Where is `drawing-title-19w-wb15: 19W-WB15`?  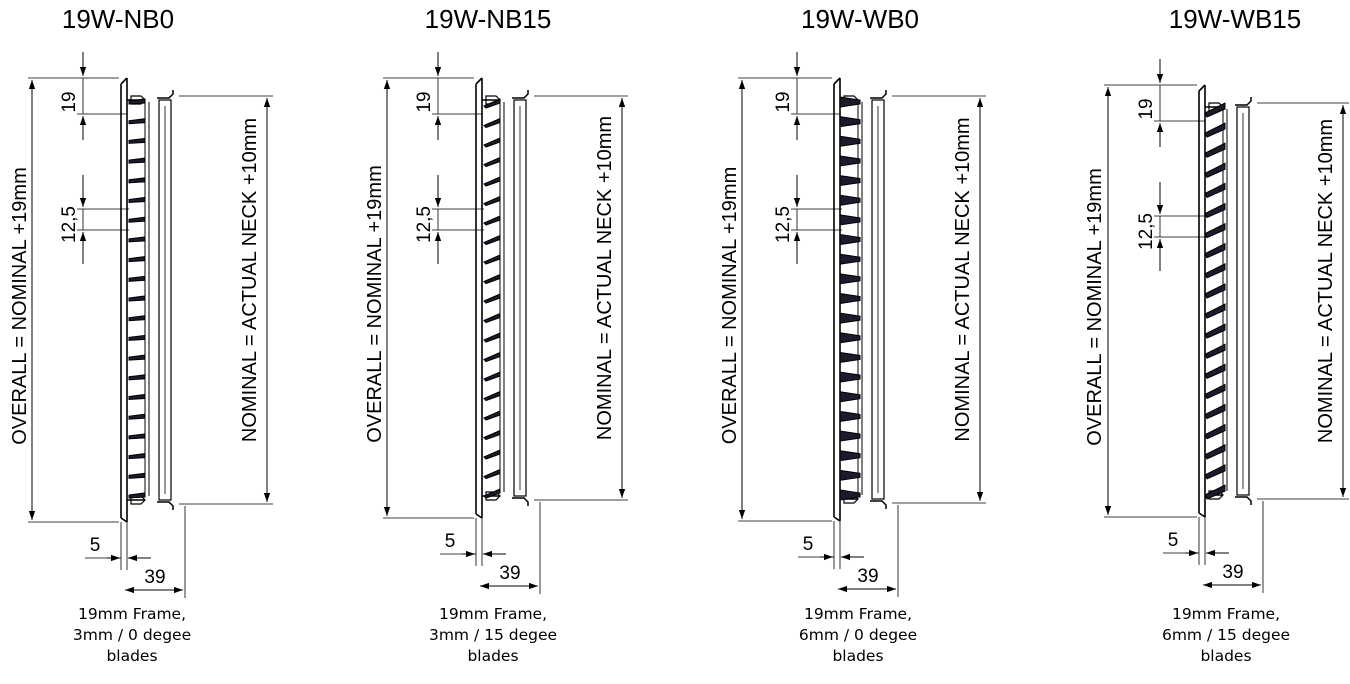
drawing-title-19w-wb15: 19W-WB15 is located at coordinates (1235, 19).